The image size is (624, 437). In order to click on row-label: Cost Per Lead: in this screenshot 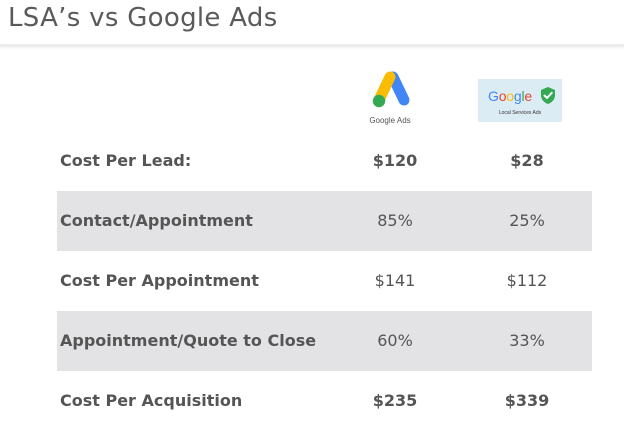, I will do `click(126, 160)`.